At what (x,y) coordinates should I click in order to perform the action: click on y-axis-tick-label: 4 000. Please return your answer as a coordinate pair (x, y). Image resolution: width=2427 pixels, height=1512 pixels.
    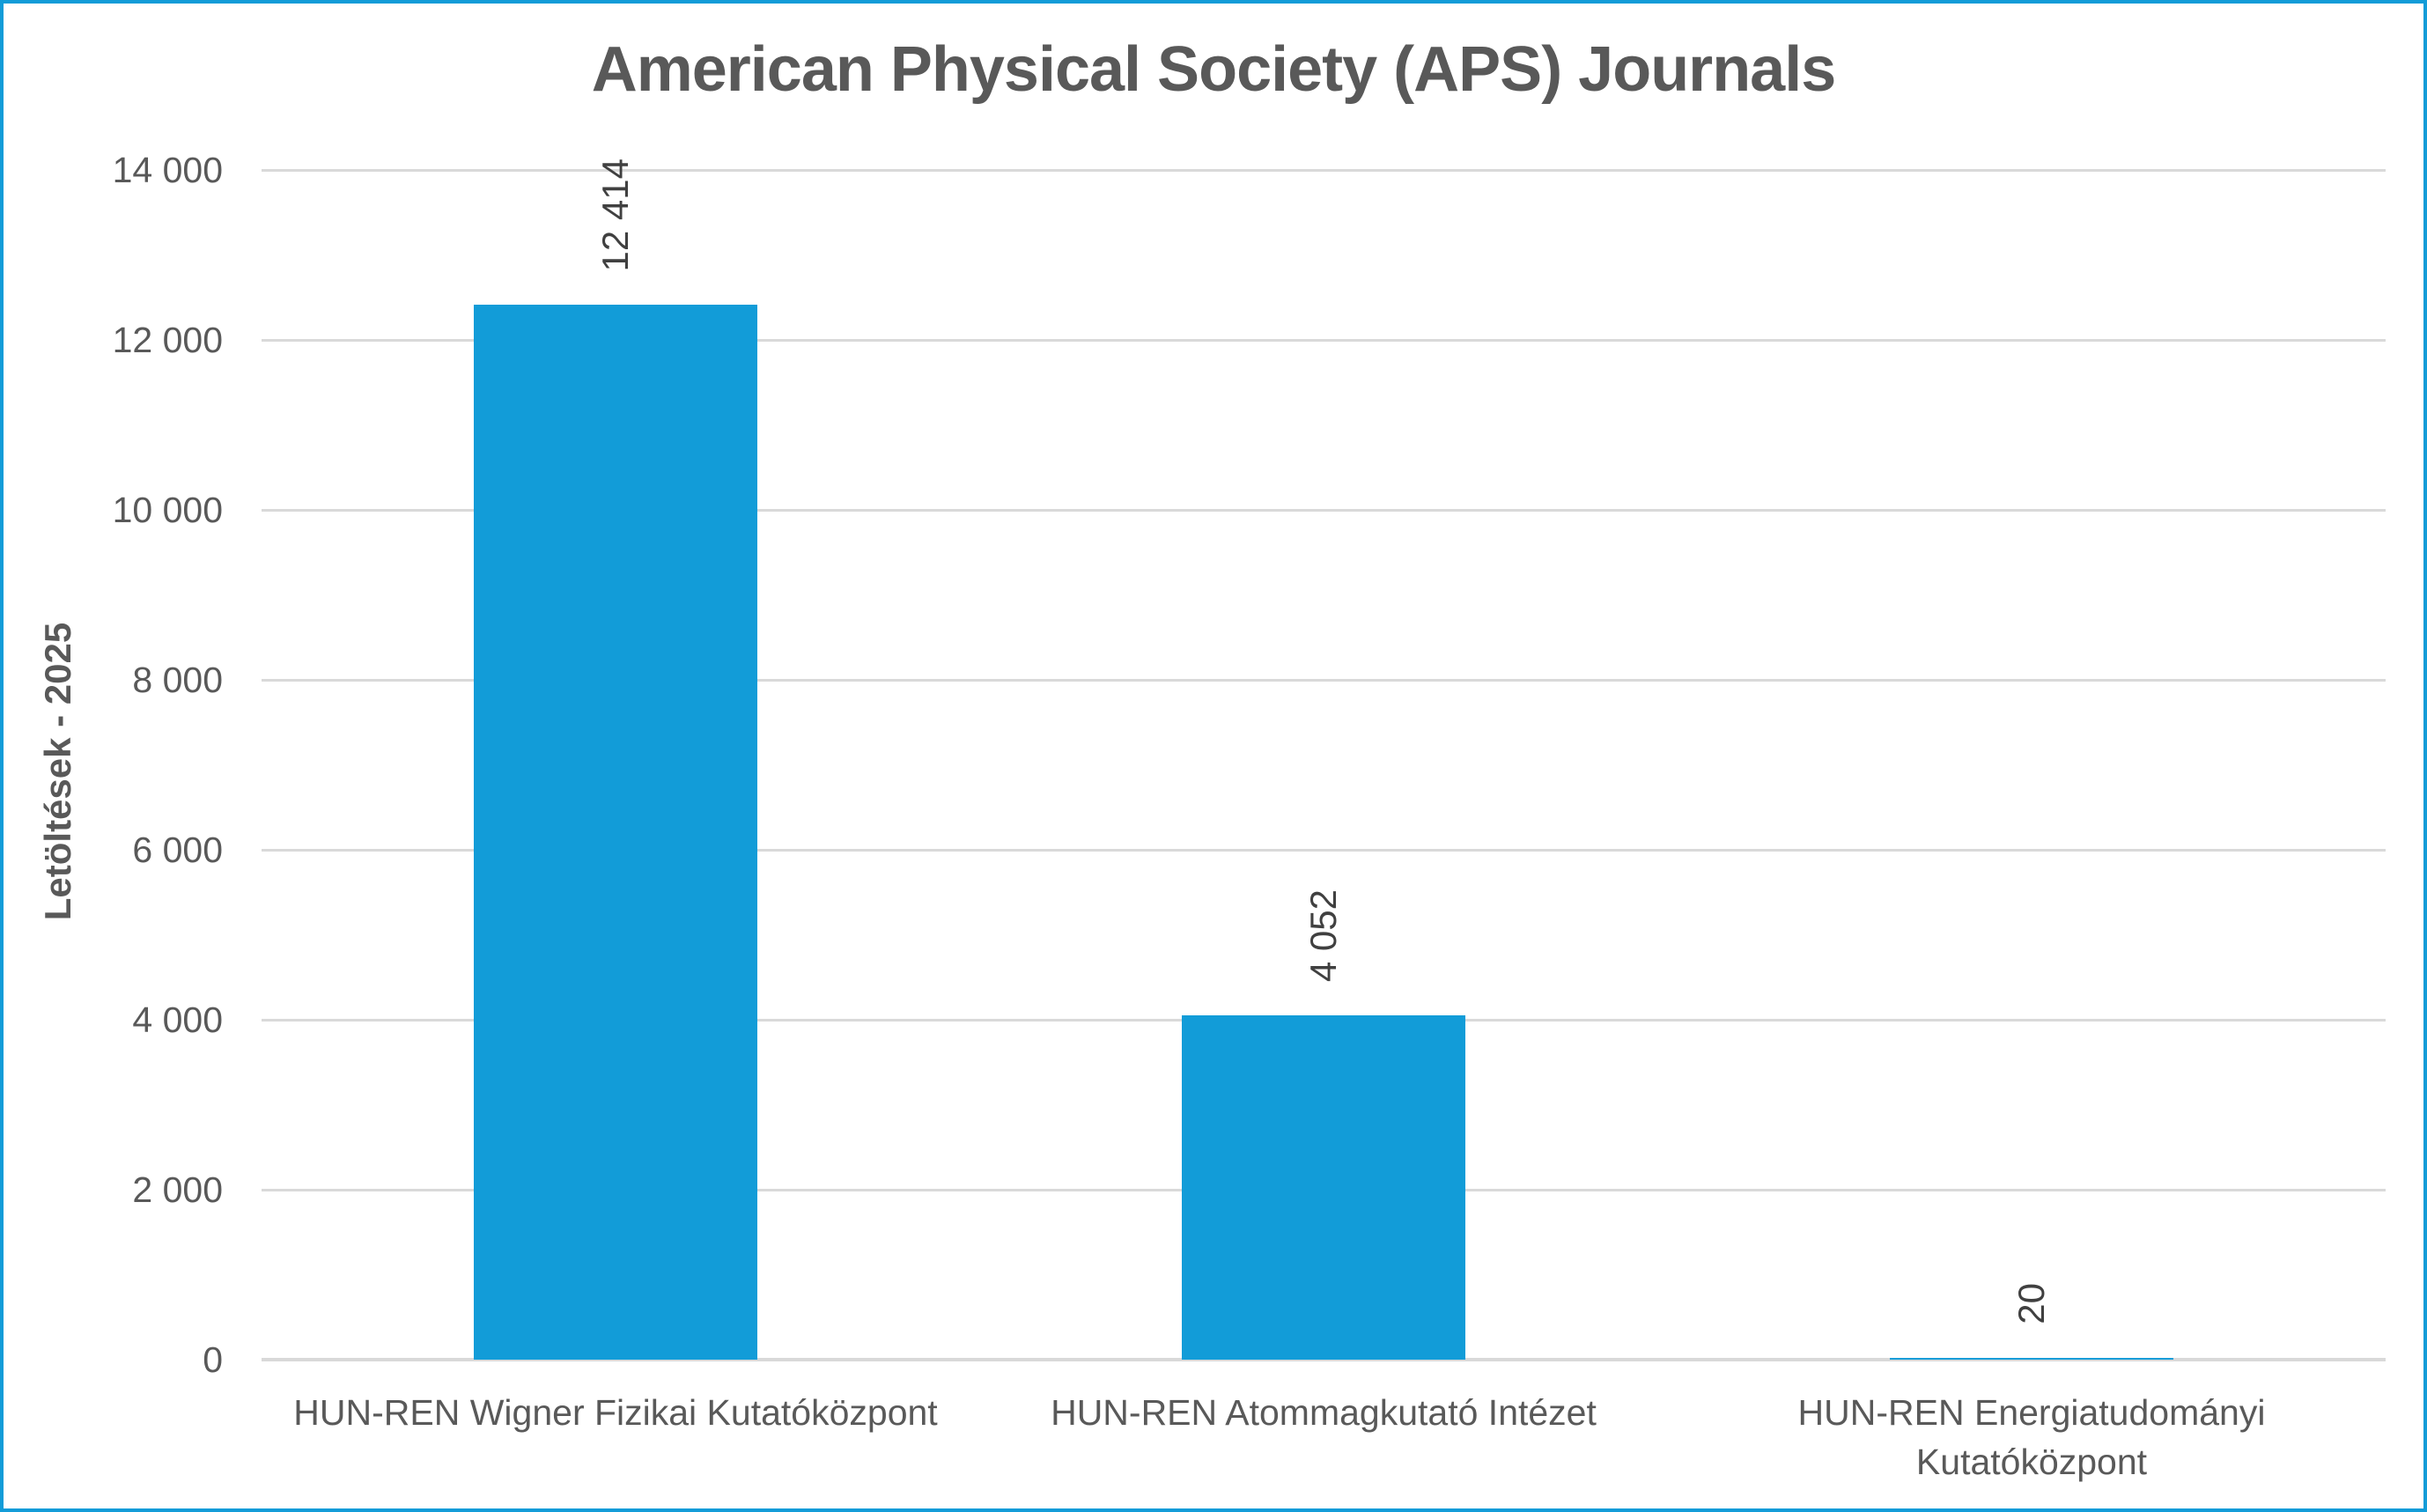
    Looking at the image, I should click on (177, 1020).